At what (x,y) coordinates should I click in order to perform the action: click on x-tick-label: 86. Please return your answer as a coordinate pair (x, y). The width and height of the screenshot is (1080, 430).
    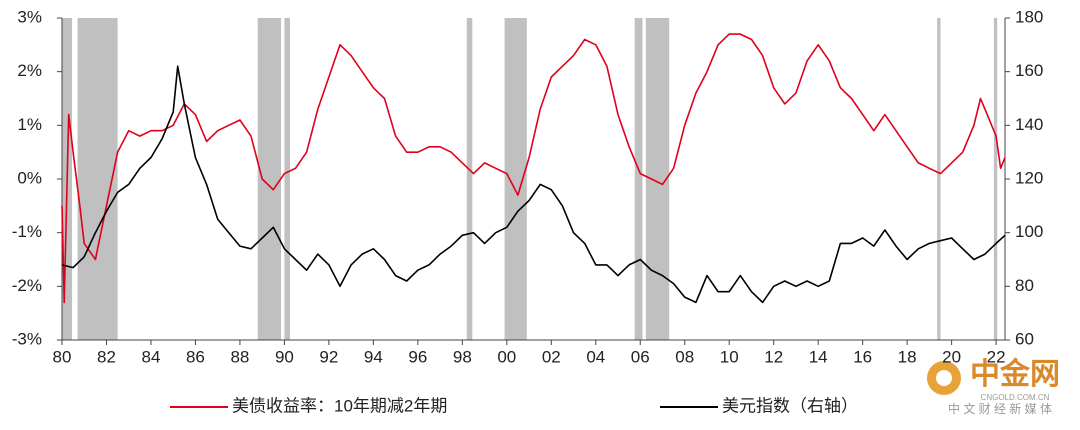
    Looking at the image, I should click on (195, 356).